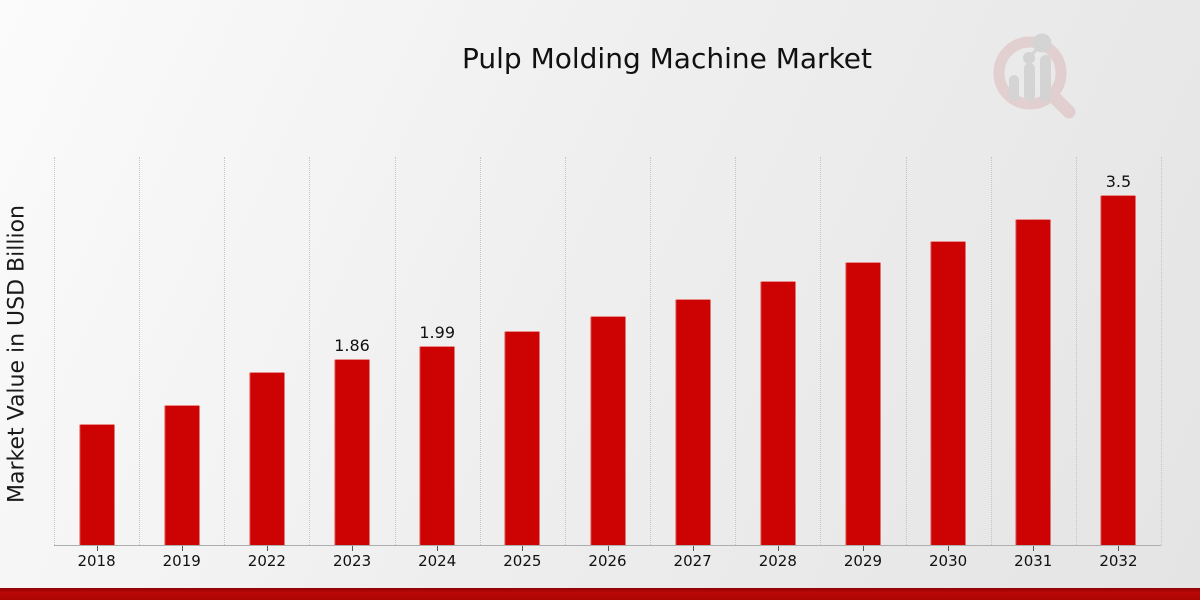  Describe the element at coordinates (96, 561) in the screenshot. I see `x-axis-label: 2018` at that location.